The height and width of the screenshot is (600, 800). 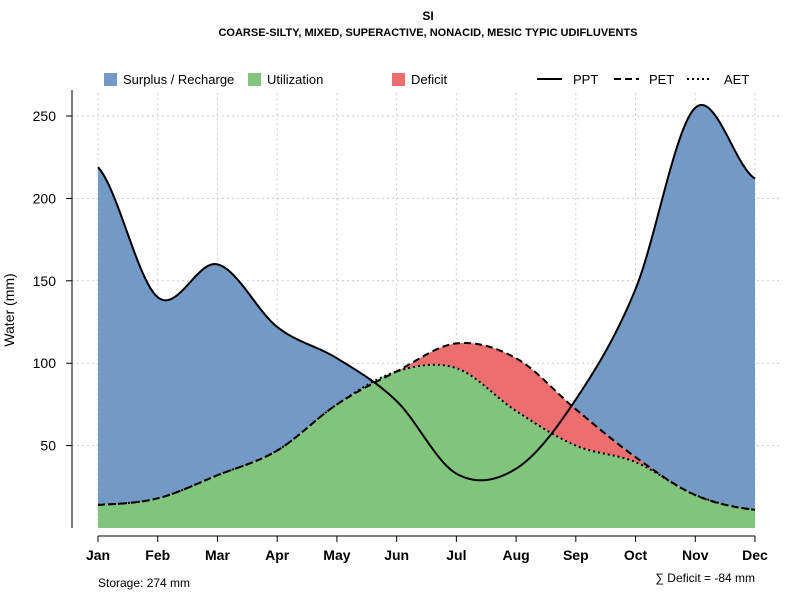 I want to click on deficit-note: ∑ Deficit = -84 mm, so click(x=705, y=578).